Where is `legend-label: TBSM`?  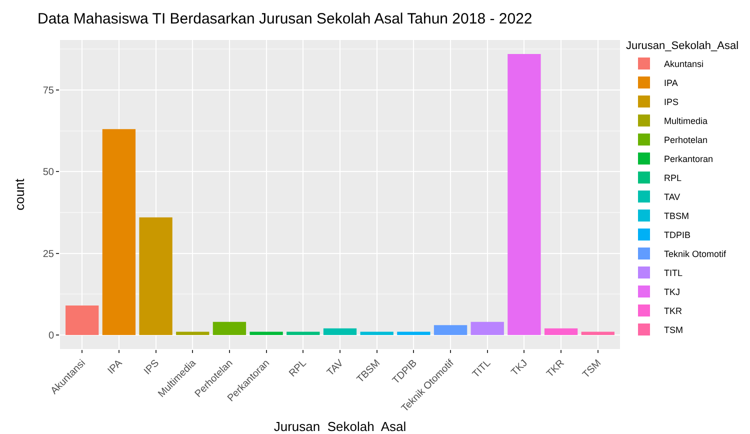
legend-label: TBSM is located at coordinates (677, 216).